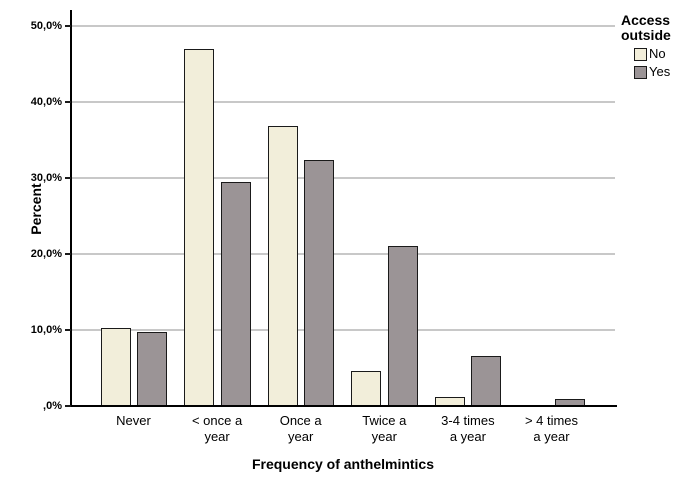 The height and width of the screenshot is (480, 685). Describe the element at coordinates (640, 54) in the screenshot. I see `legend-swatch-no` at that location.